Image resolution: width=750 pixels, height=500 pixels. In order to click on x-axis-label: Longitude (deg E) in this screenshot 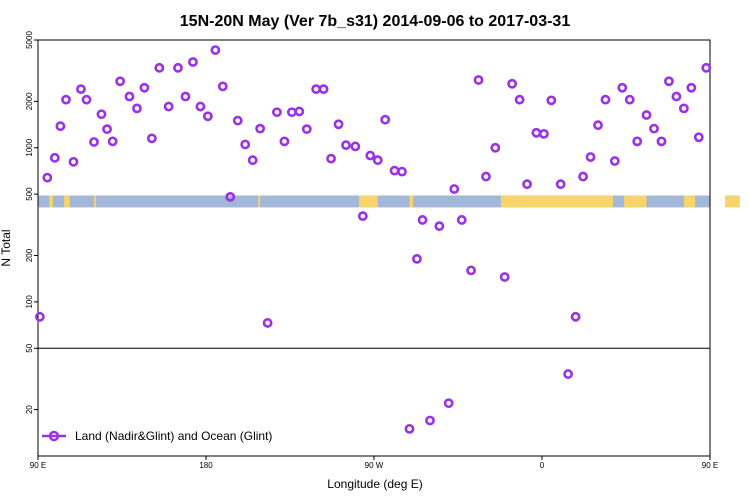, I will do `click(374, 484)`.